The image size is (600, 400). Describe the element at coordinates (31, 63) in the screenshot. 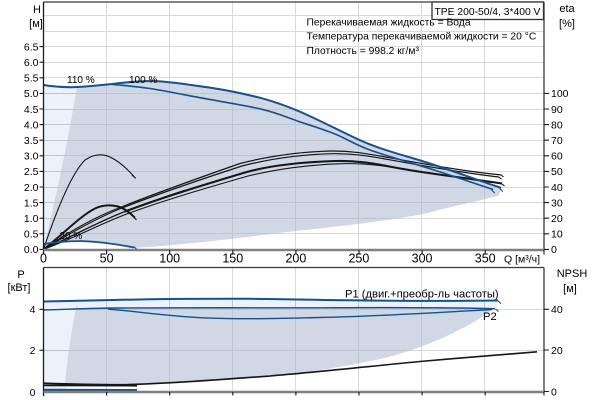

I see `svg-text: 6.0` at that location.